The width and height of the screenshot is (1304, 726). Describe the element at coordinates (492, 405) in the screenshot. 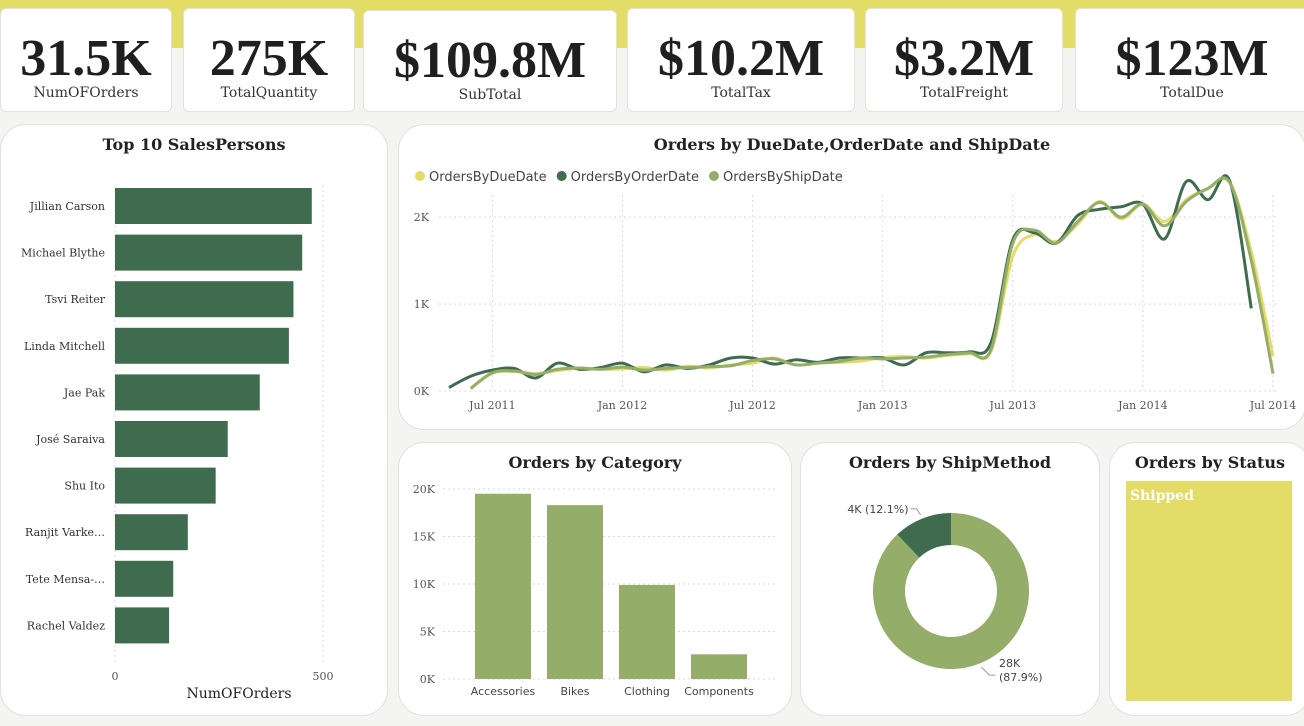

I see `x-tick-label: Jul 2011` at that location.